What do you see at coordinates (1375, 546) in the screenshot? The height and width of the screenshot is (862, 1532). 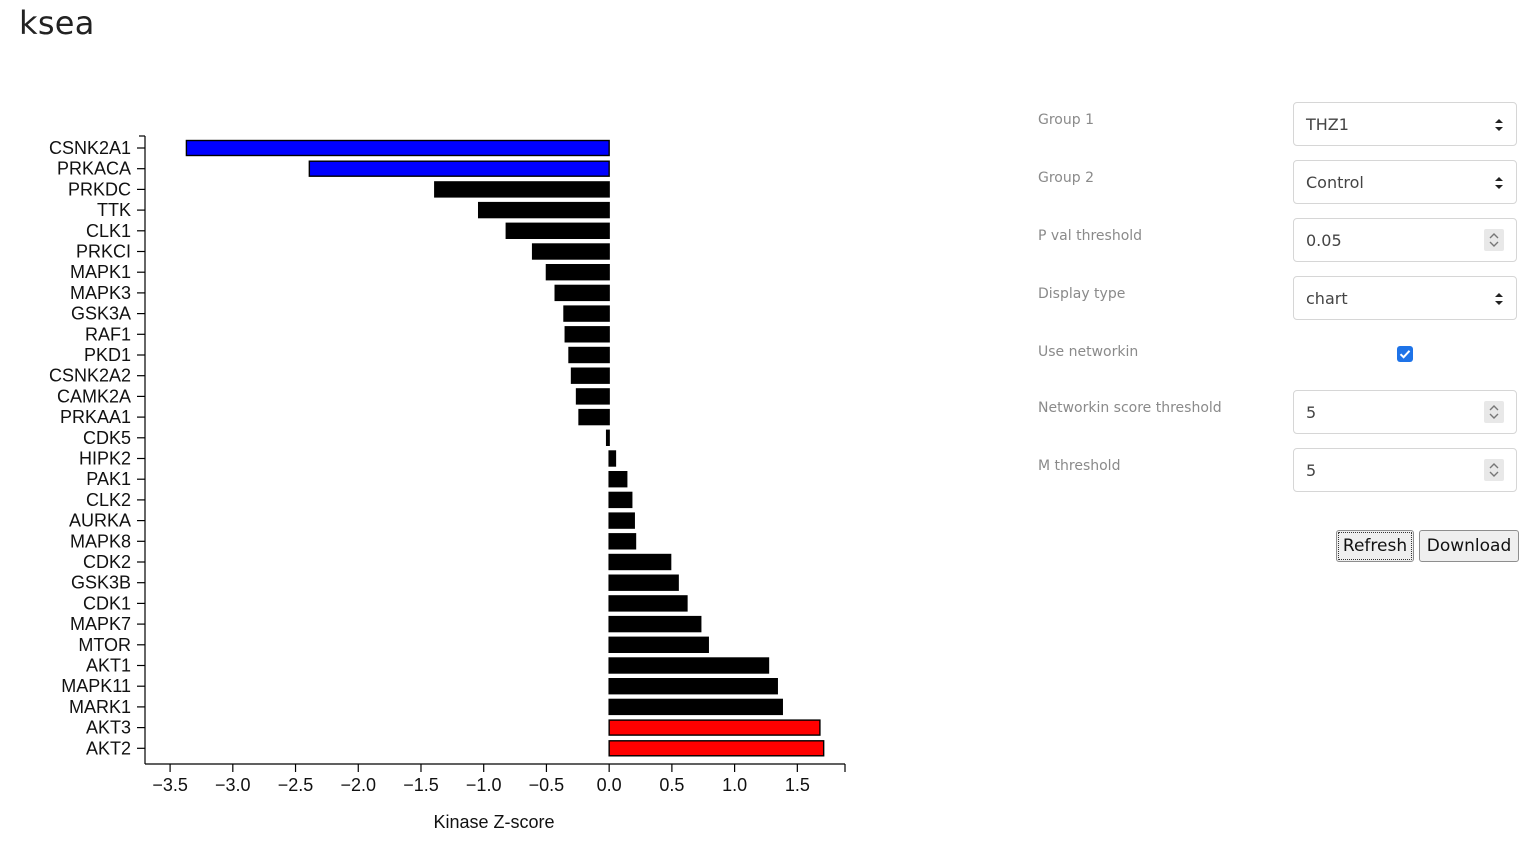 I see `refresh-button: Refresh` at bounding box center [1375, 546].